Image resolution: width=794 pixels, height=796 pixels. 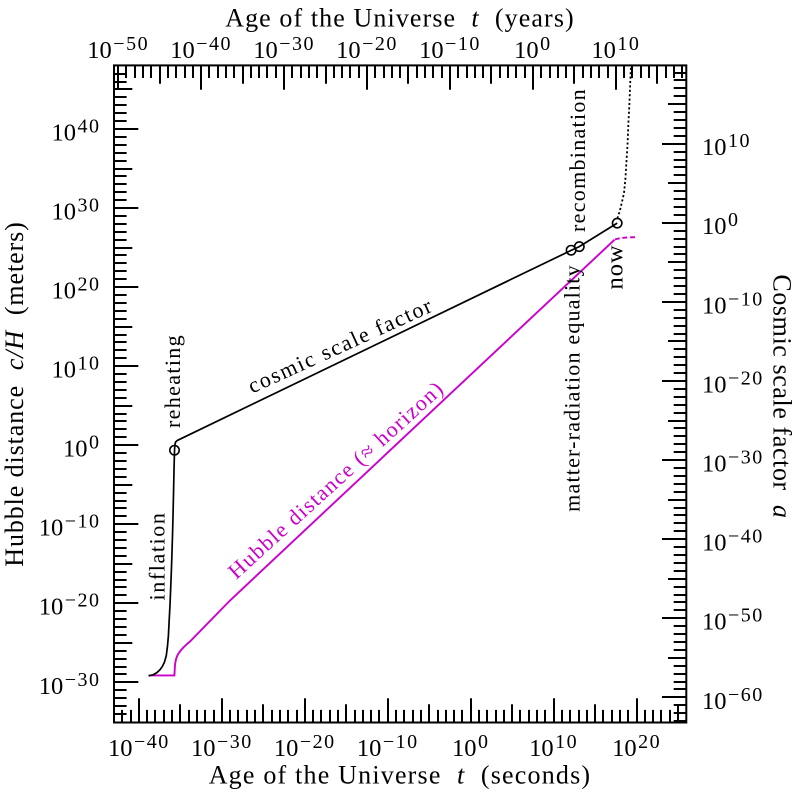 I want to click on svg-text: Cosmic scale factor a, so click(x=781, y=396).